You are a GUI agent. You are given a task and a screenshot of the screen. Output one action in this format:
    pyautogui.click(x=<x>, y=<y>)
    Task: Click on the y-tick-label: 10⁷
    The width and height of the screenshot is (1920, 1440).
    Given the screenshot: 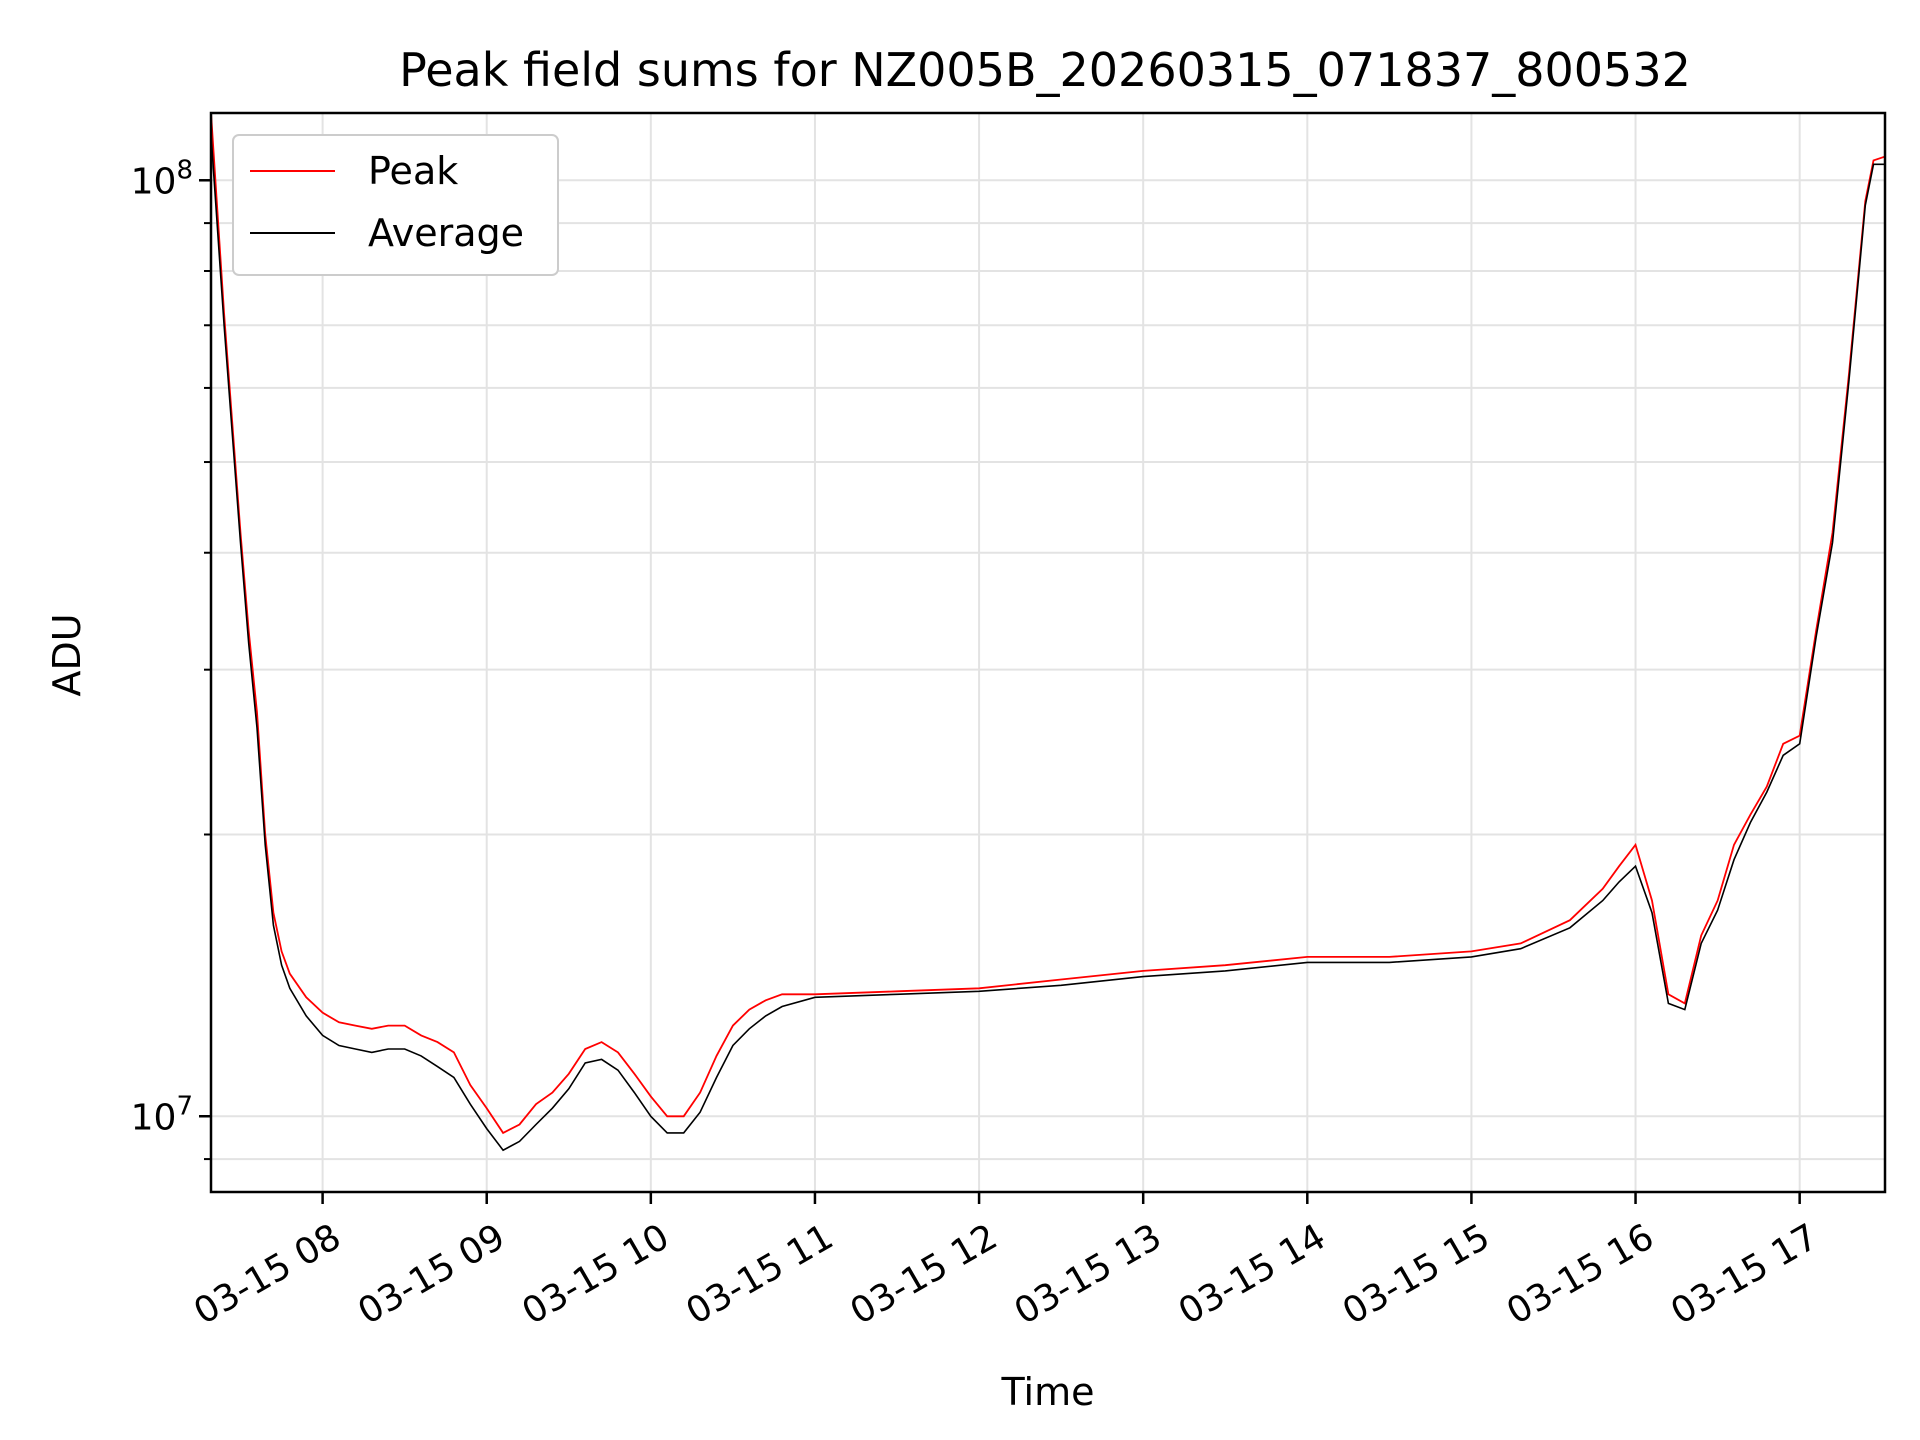 What is the action you would take?
    pyautogui.click(x=162, y=1114)
    